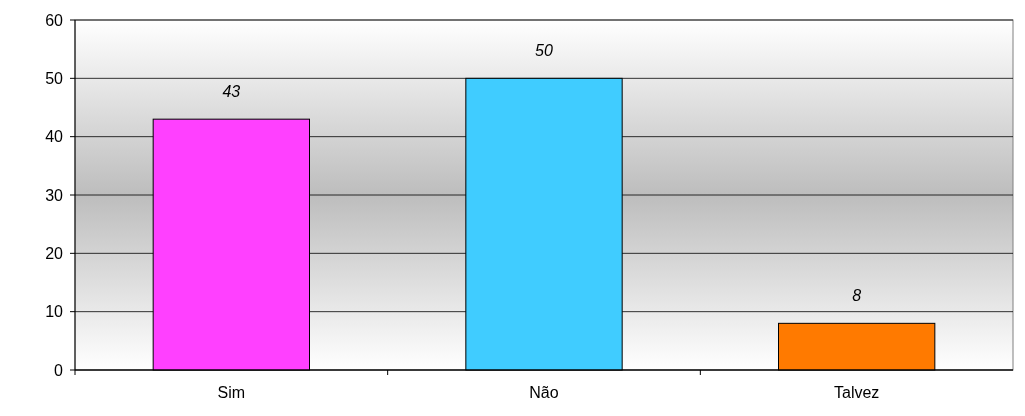 The image size is (1025, 416). Describe the element at coordinates (54, 20) in the screenshot. I see `y-tick-label: 60` at that location.